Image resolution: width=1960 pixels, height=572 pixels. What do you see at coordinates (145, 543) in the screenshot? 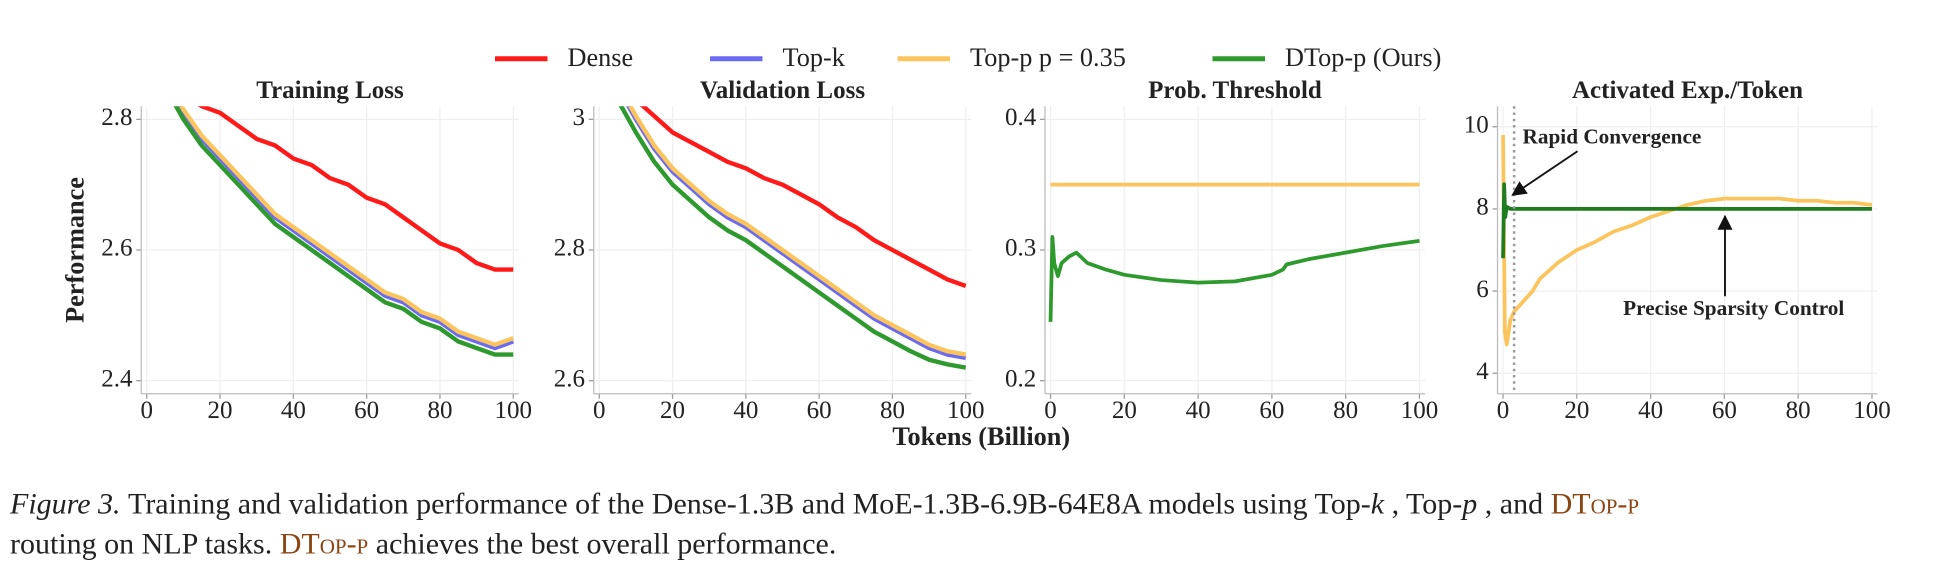
I see `caption-text: routing on NLP tasks.` at bounding box center [145, 543].